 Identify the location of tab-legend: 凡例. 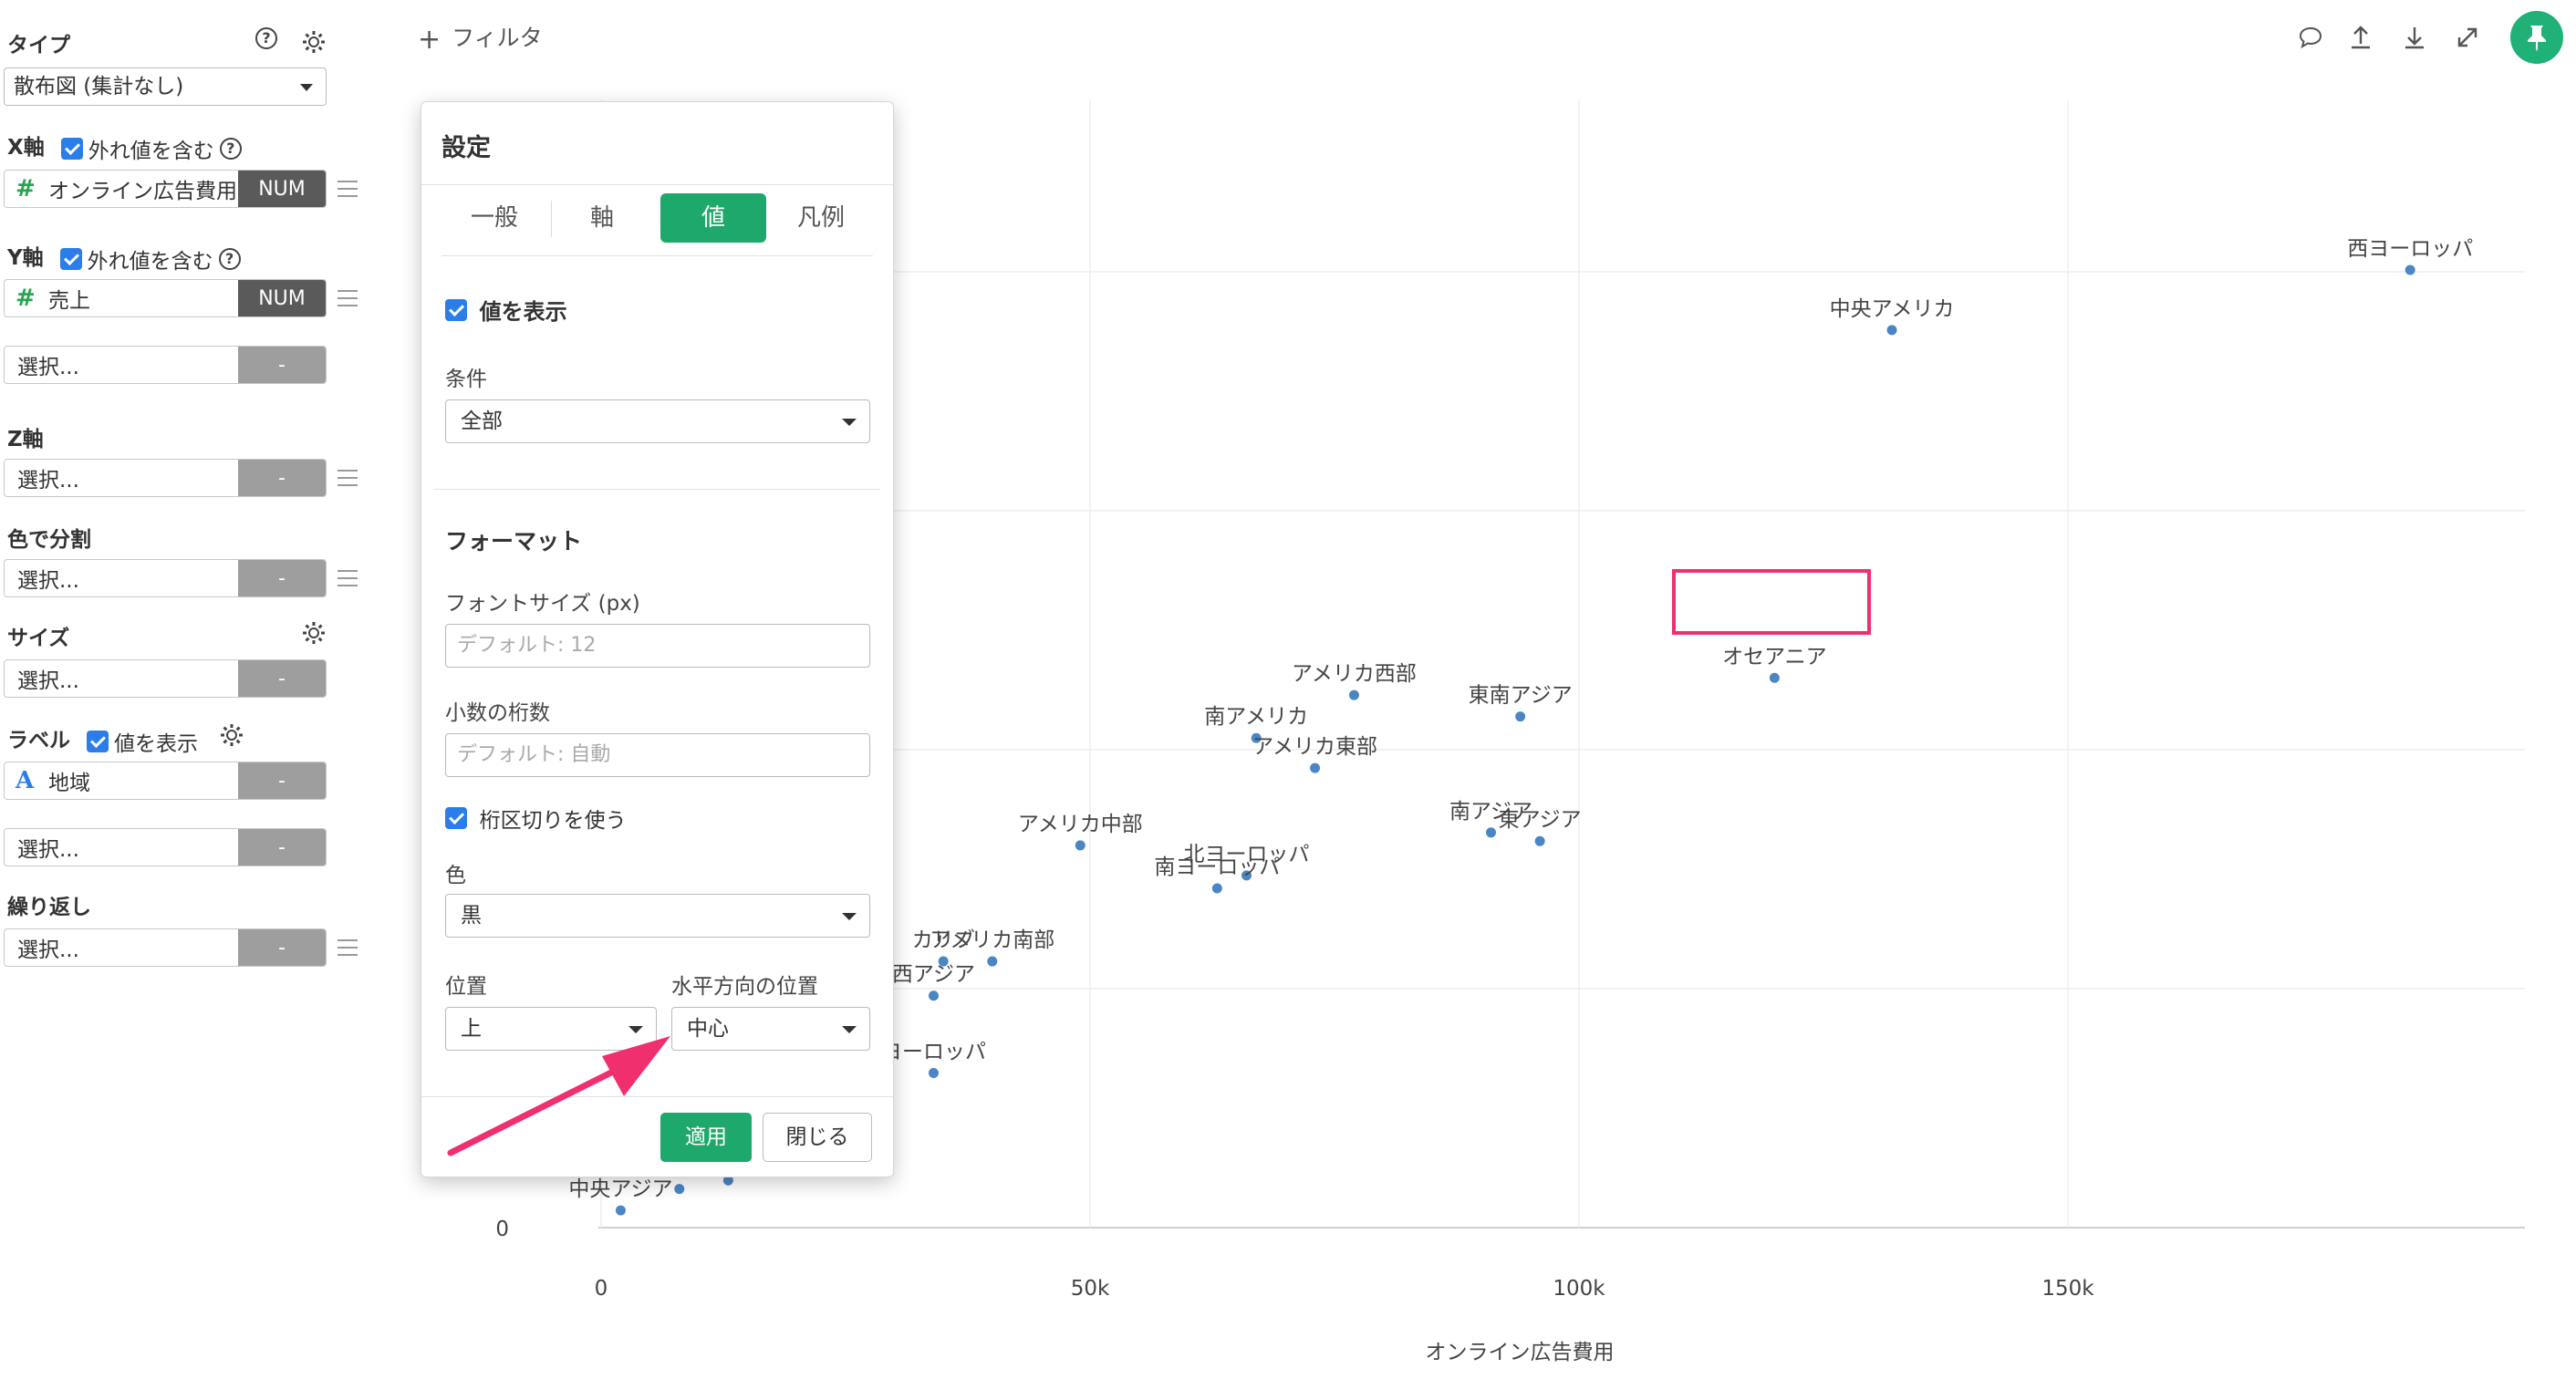
(820, 218).